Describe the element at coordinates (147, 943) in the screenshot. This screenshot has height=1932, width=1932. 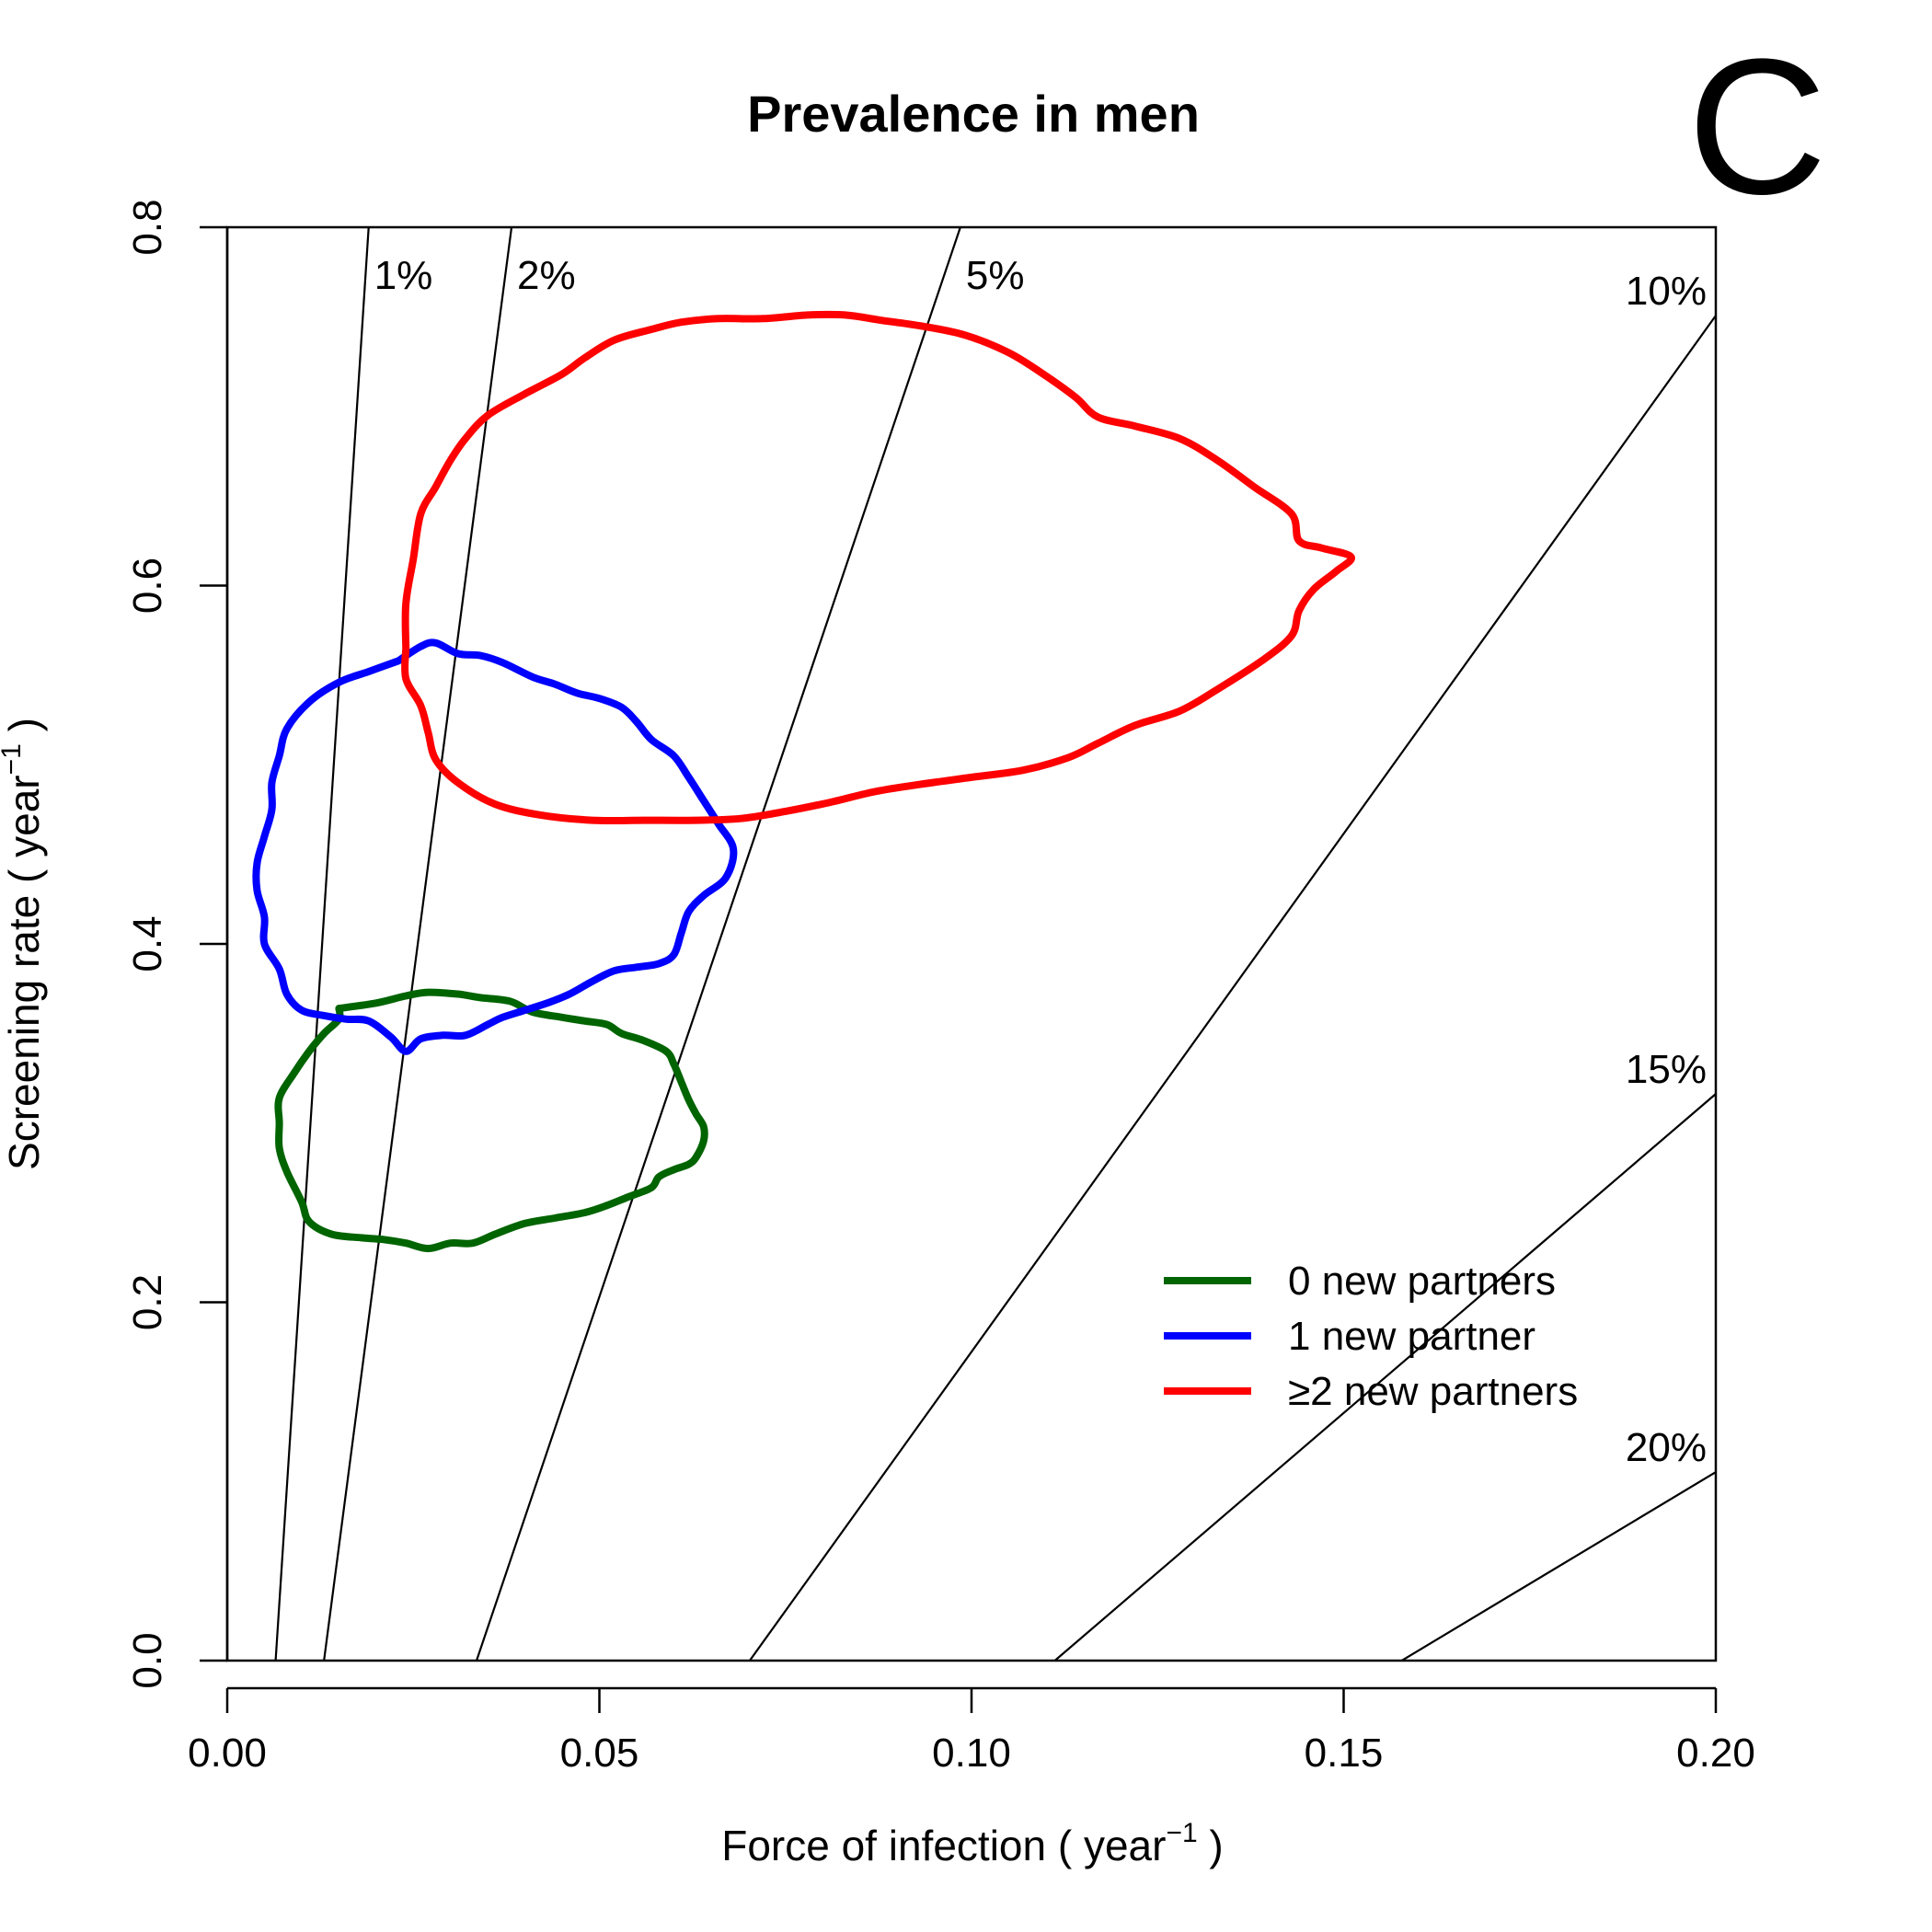
I see `y-tick-label: 0.4` at that location.